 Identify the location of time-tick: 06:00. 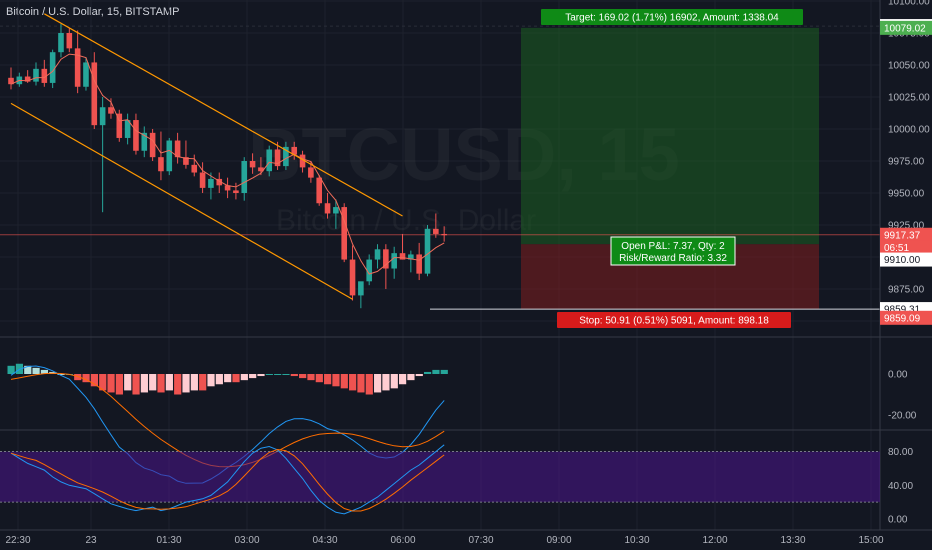
(402, 540).